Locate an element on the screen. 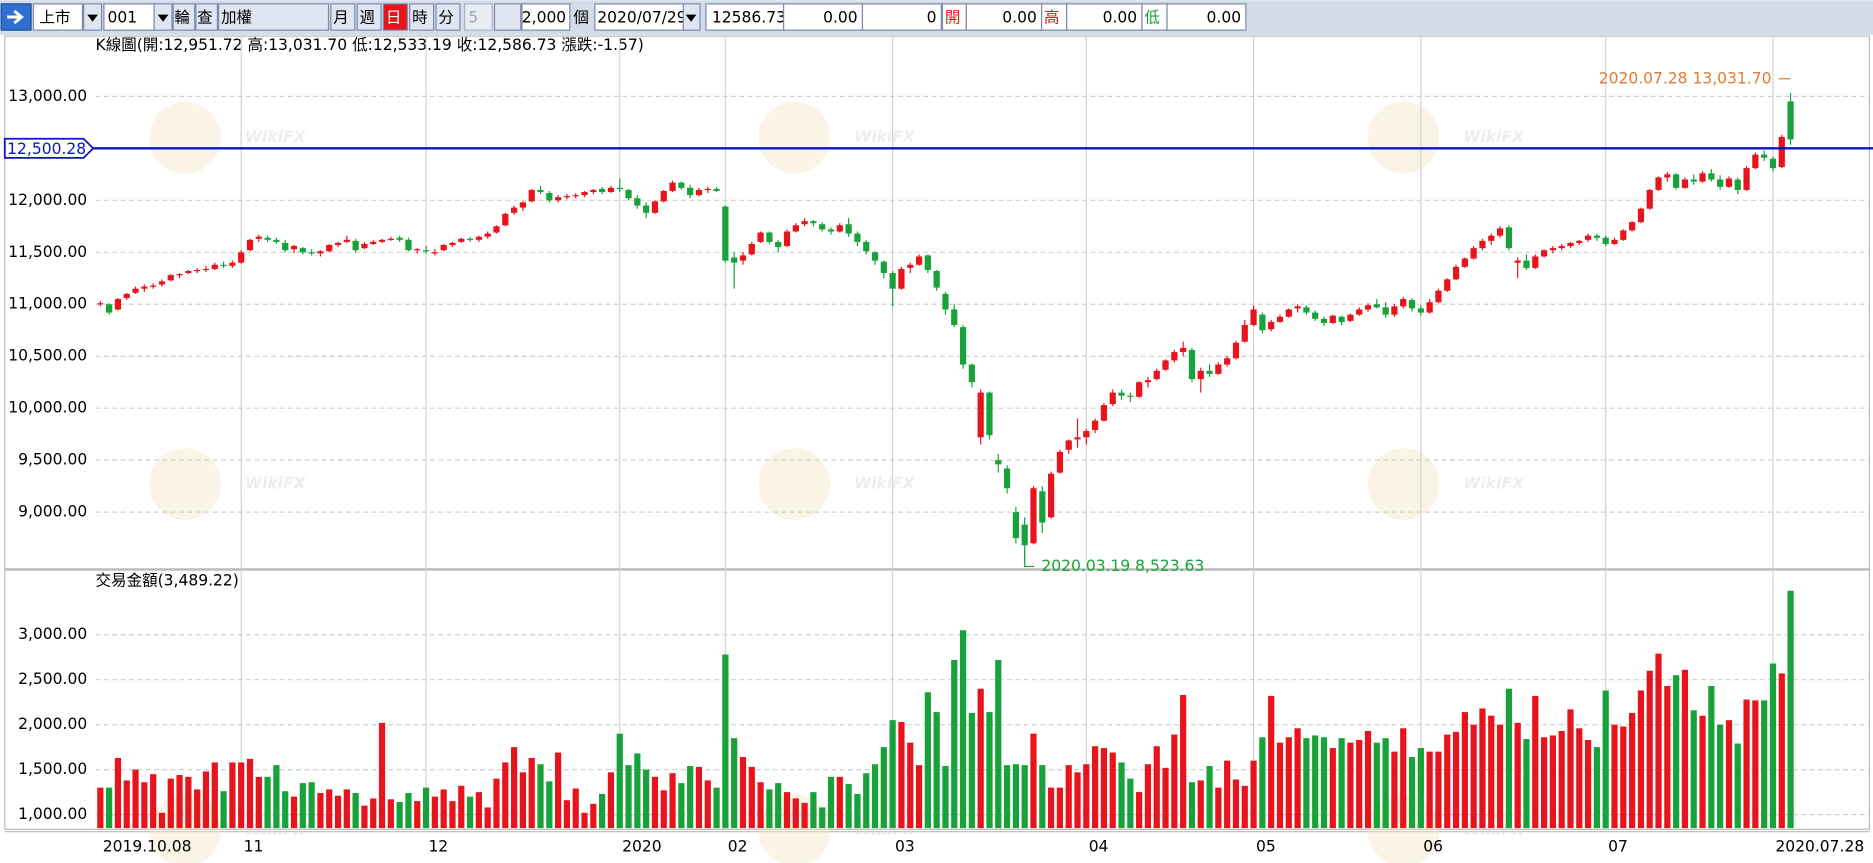 Image resolution: width=1873 pixels, height=863 pixels. period-button-active is located at coordinates (395, 17).